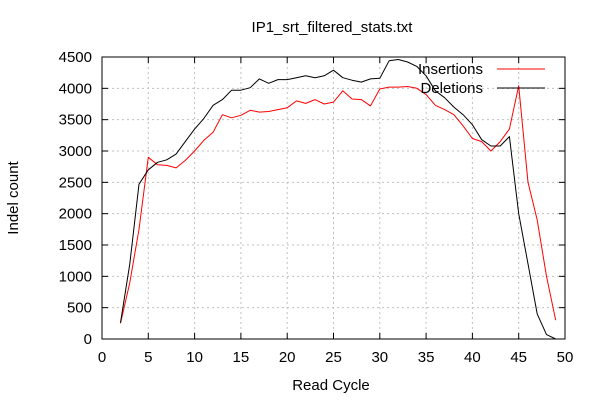 The image size is (600, 400). I want to click on x-tick-label: 20, so click(287, 357).